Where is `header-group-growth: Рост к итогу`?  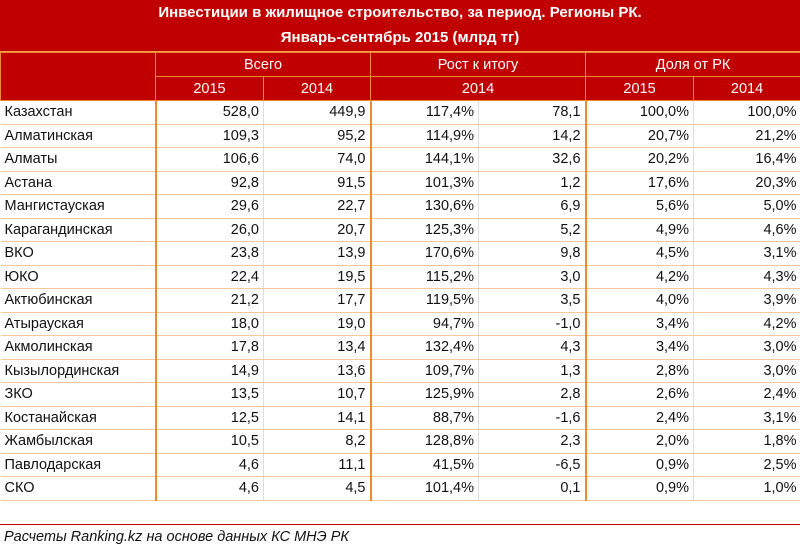 header-group-growth: Рост к итогу is located at coordinates (478, 64).